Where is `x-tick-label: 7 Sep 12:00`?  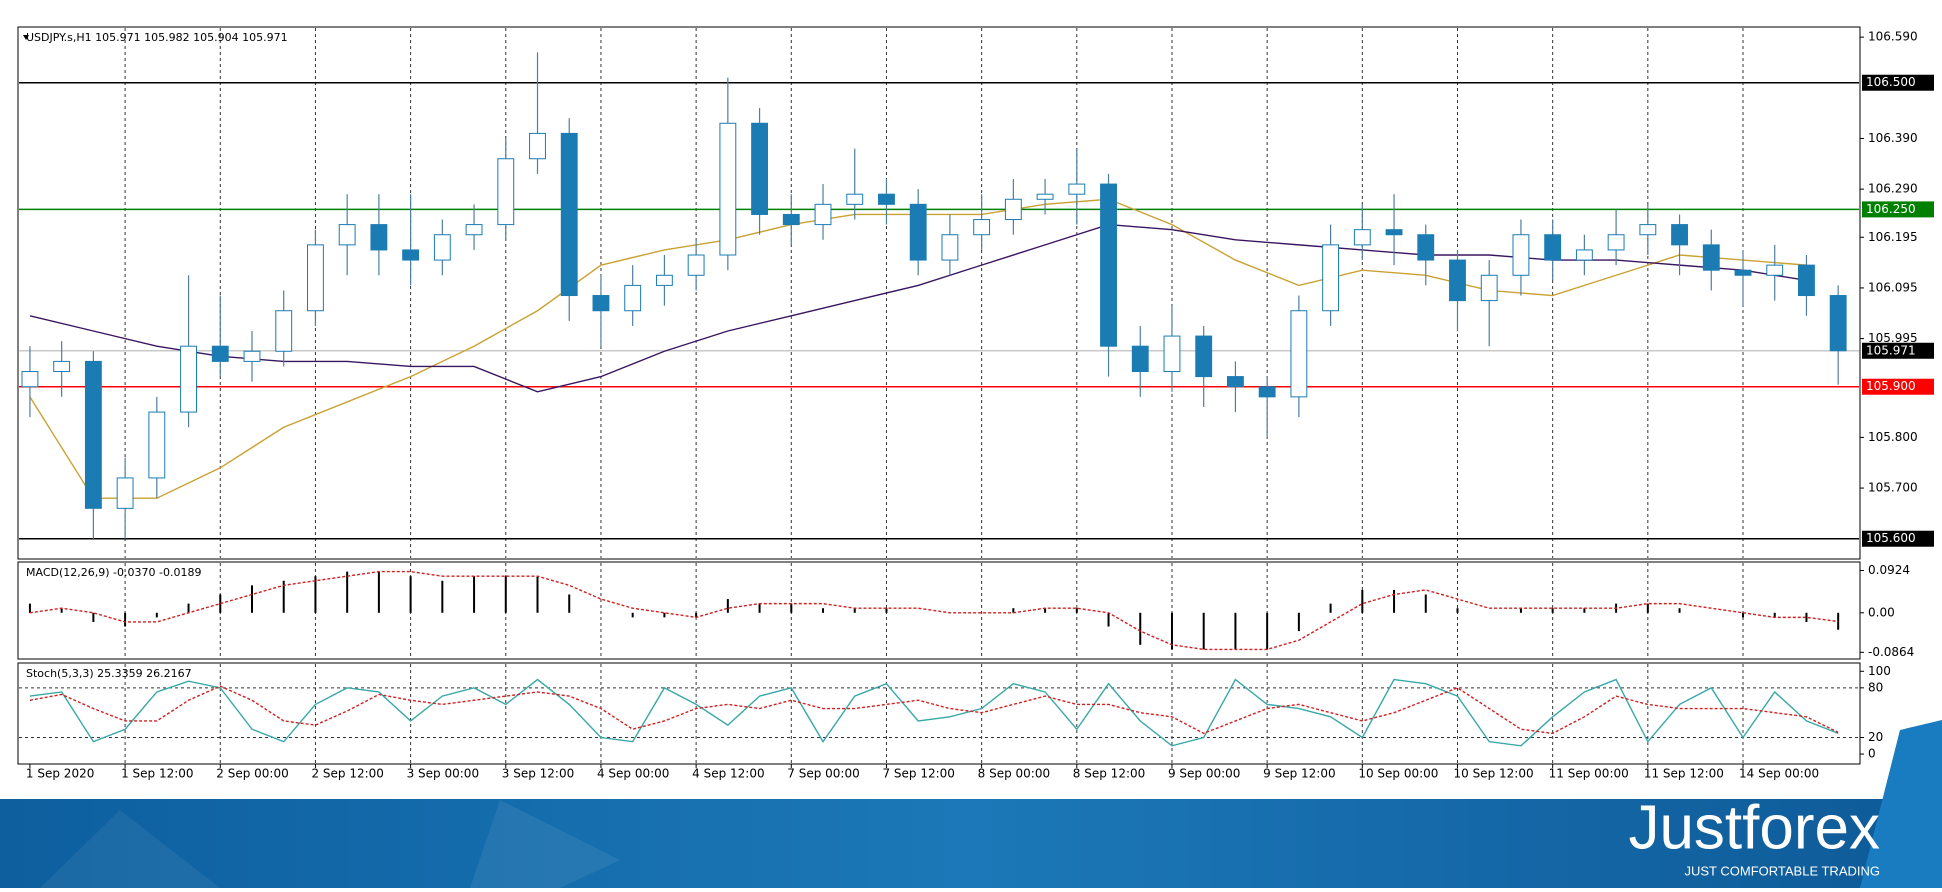 x-tick-label: 7 Sep 12:00 is located at coordinates (918, 774).